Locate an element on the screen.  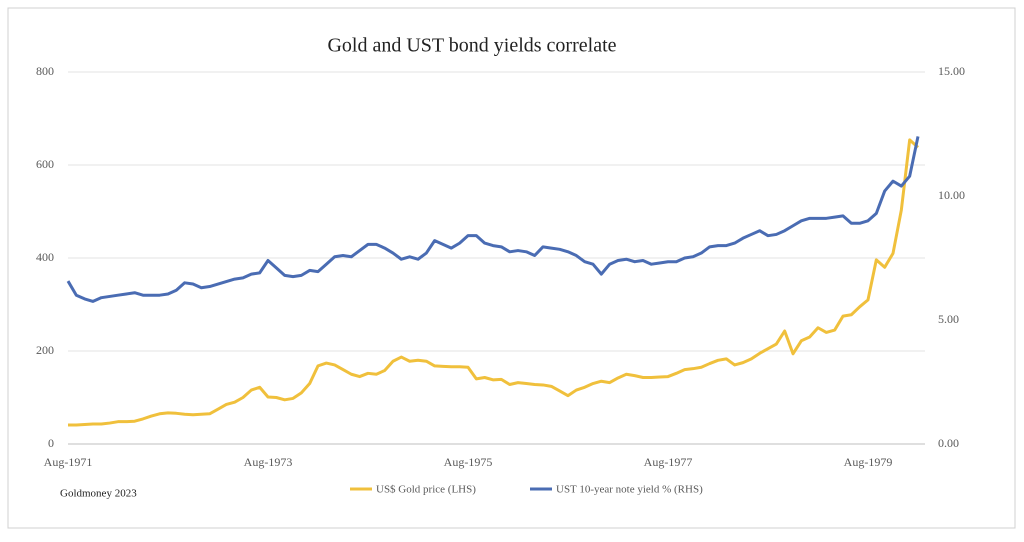
y2-tick-label: 5.00 is located at coordinates (948, 319).